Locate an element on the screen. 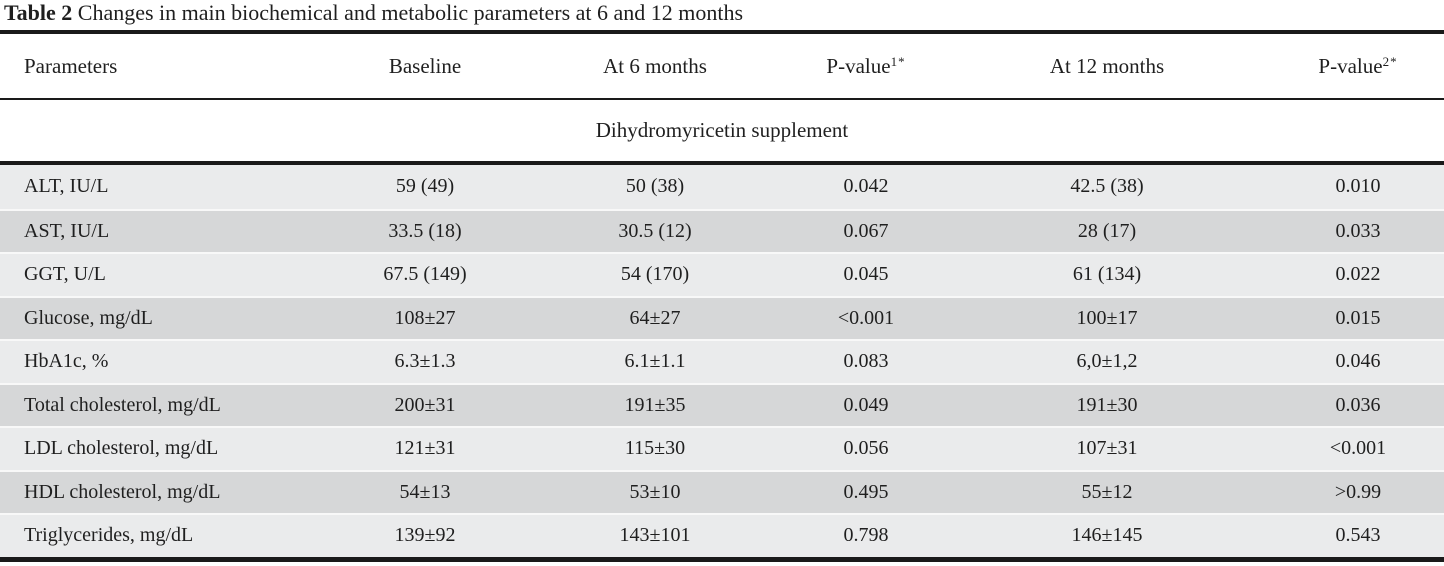  value-cell: 0.056 is located at coordinates (866, 448).